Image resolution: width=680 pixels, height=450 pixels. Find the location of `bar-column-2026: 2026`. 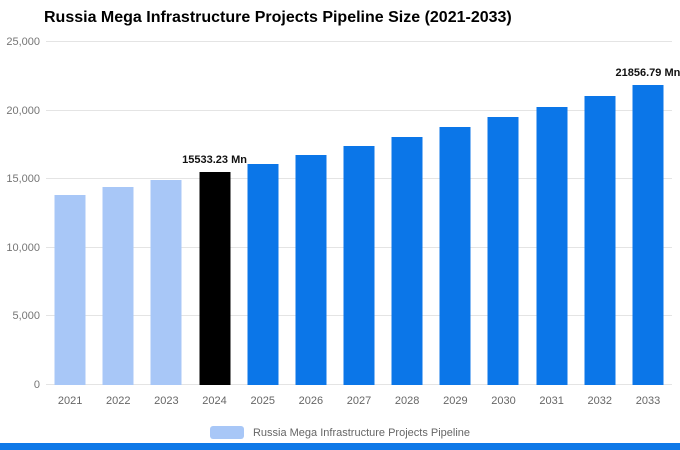

bar-column-2026: 2026 is located at coordinates (311, 224).